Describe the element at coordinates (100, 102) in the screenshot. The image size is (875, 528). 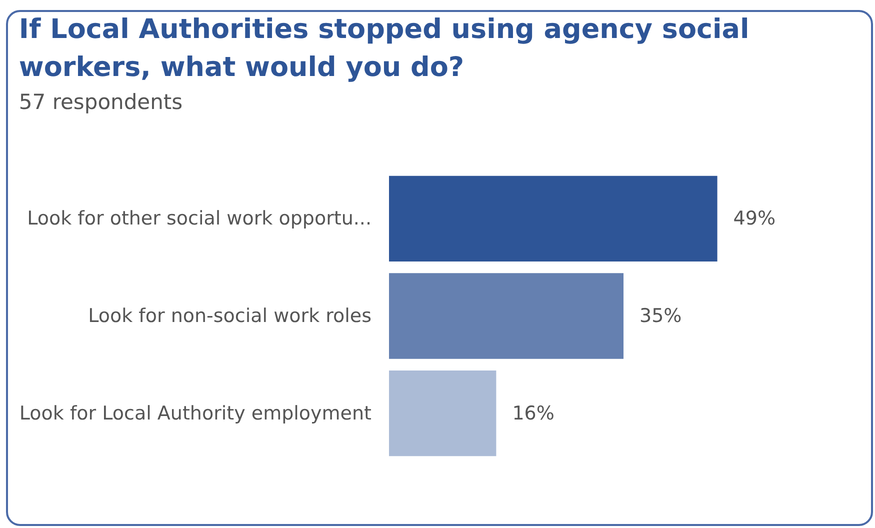
I see `text: 57 respondents` at that location.